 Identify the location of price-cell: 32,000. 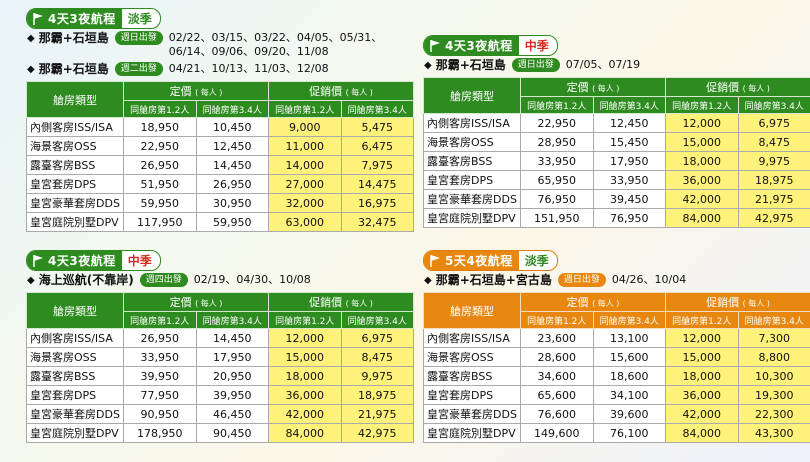
(305, 203).